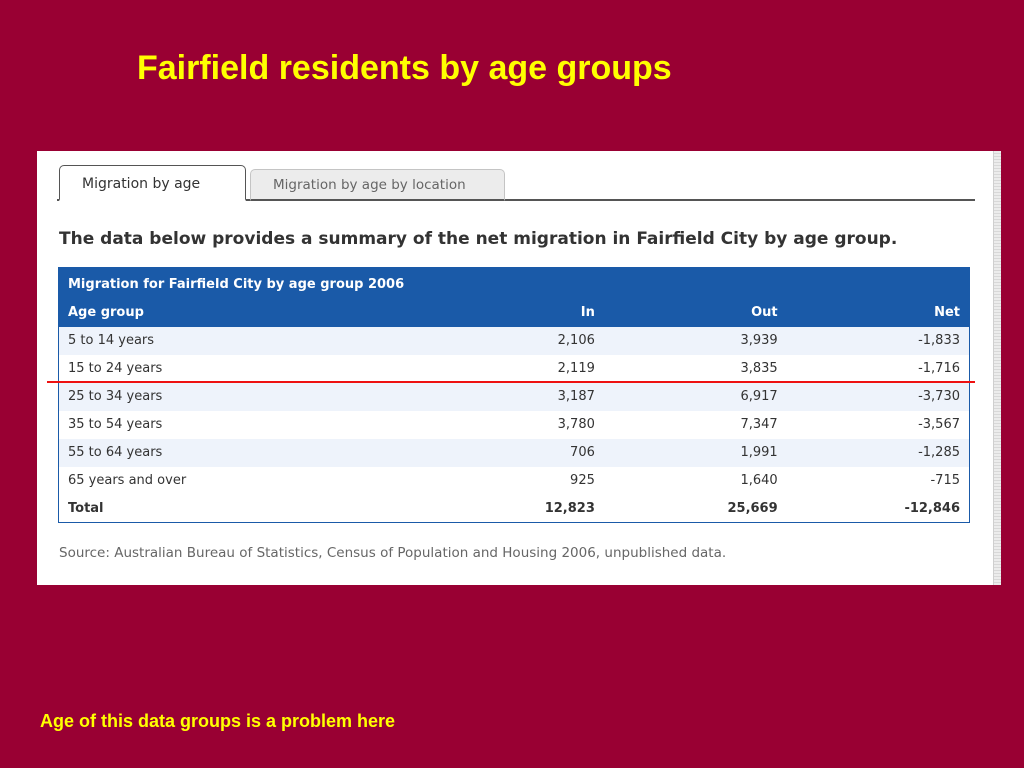 Image resolution: width=1024 pixels, height=768 pixels. Describe the element at coordinates (695, 340) in the screenshot. I see `cell-out: 3,939` at that location.